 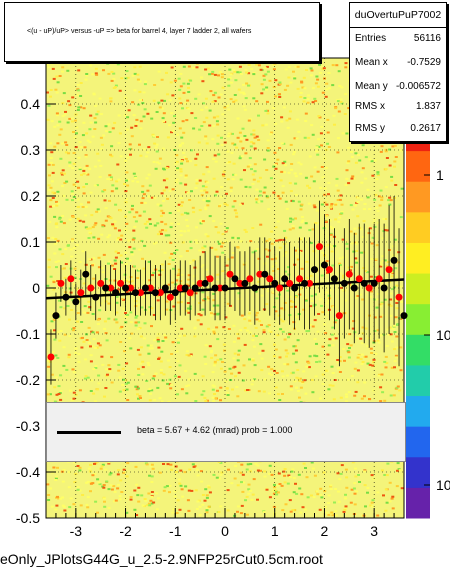 What do you see at coordinates (28, 380) in the screenshot?
I see `y-tick-label: -0.2` at bounding box center [28, 380].